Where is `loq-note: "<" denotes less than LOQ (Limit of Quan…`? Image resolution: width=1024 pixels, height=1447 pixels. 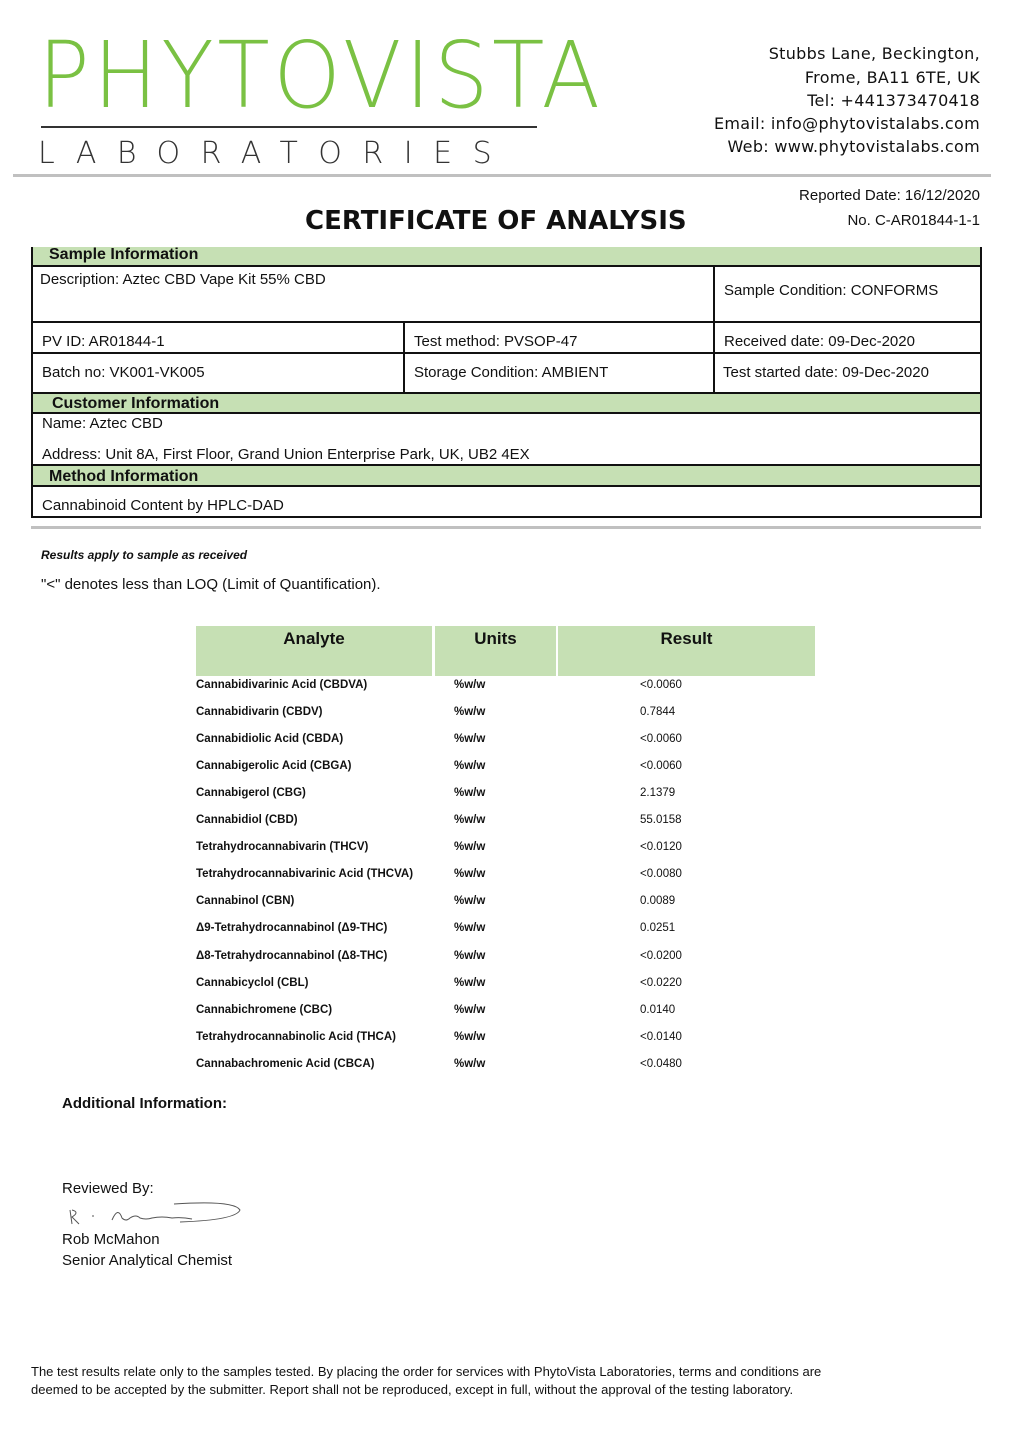 loq-note: "<" denotes less than LOQ (Limit of Quan… is located at coordinates (211, 584).